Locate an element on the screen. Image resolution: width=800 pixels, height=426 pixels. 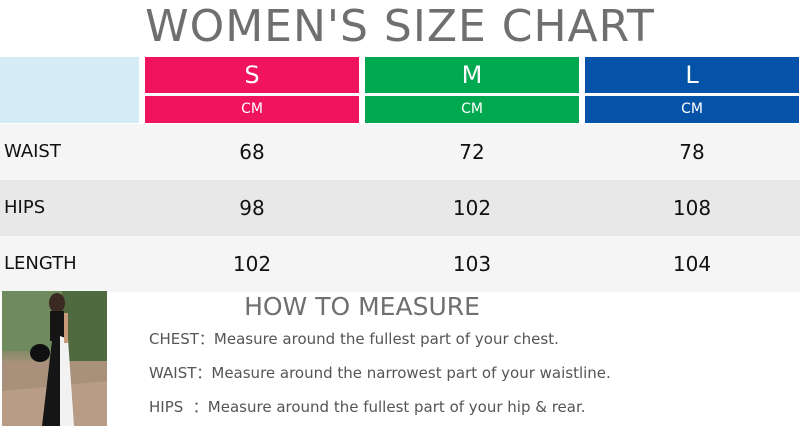
cell-value: 68 is located at coordinates (252, 152).